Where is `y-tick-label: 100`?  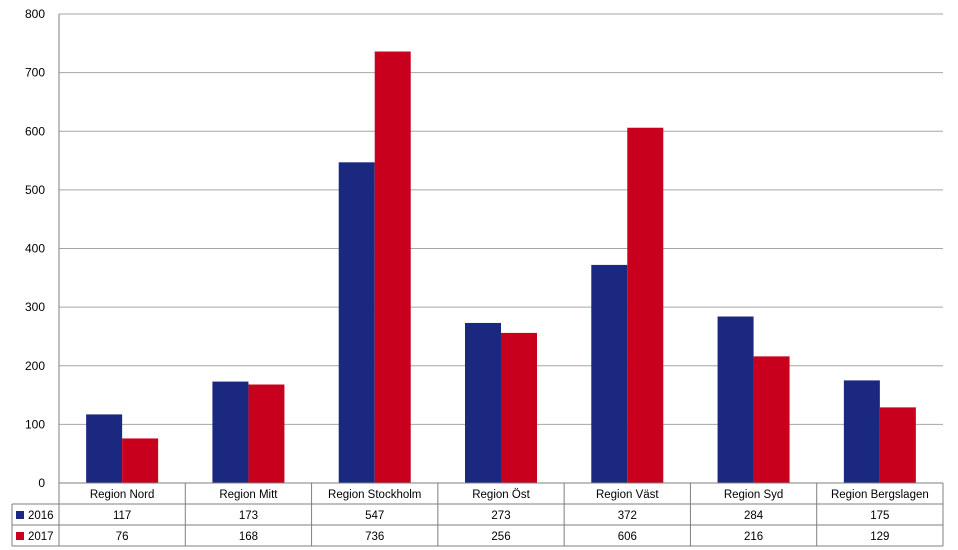
y-tick-label: 100 is located at coordinates (35, 424).